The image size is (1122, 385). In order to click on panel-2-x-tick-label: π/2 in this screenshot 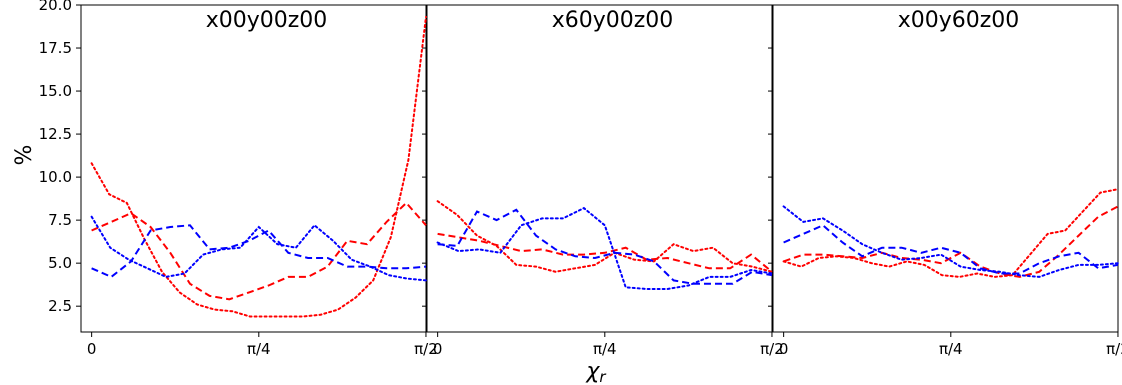, I will do `click(772, 349)`.